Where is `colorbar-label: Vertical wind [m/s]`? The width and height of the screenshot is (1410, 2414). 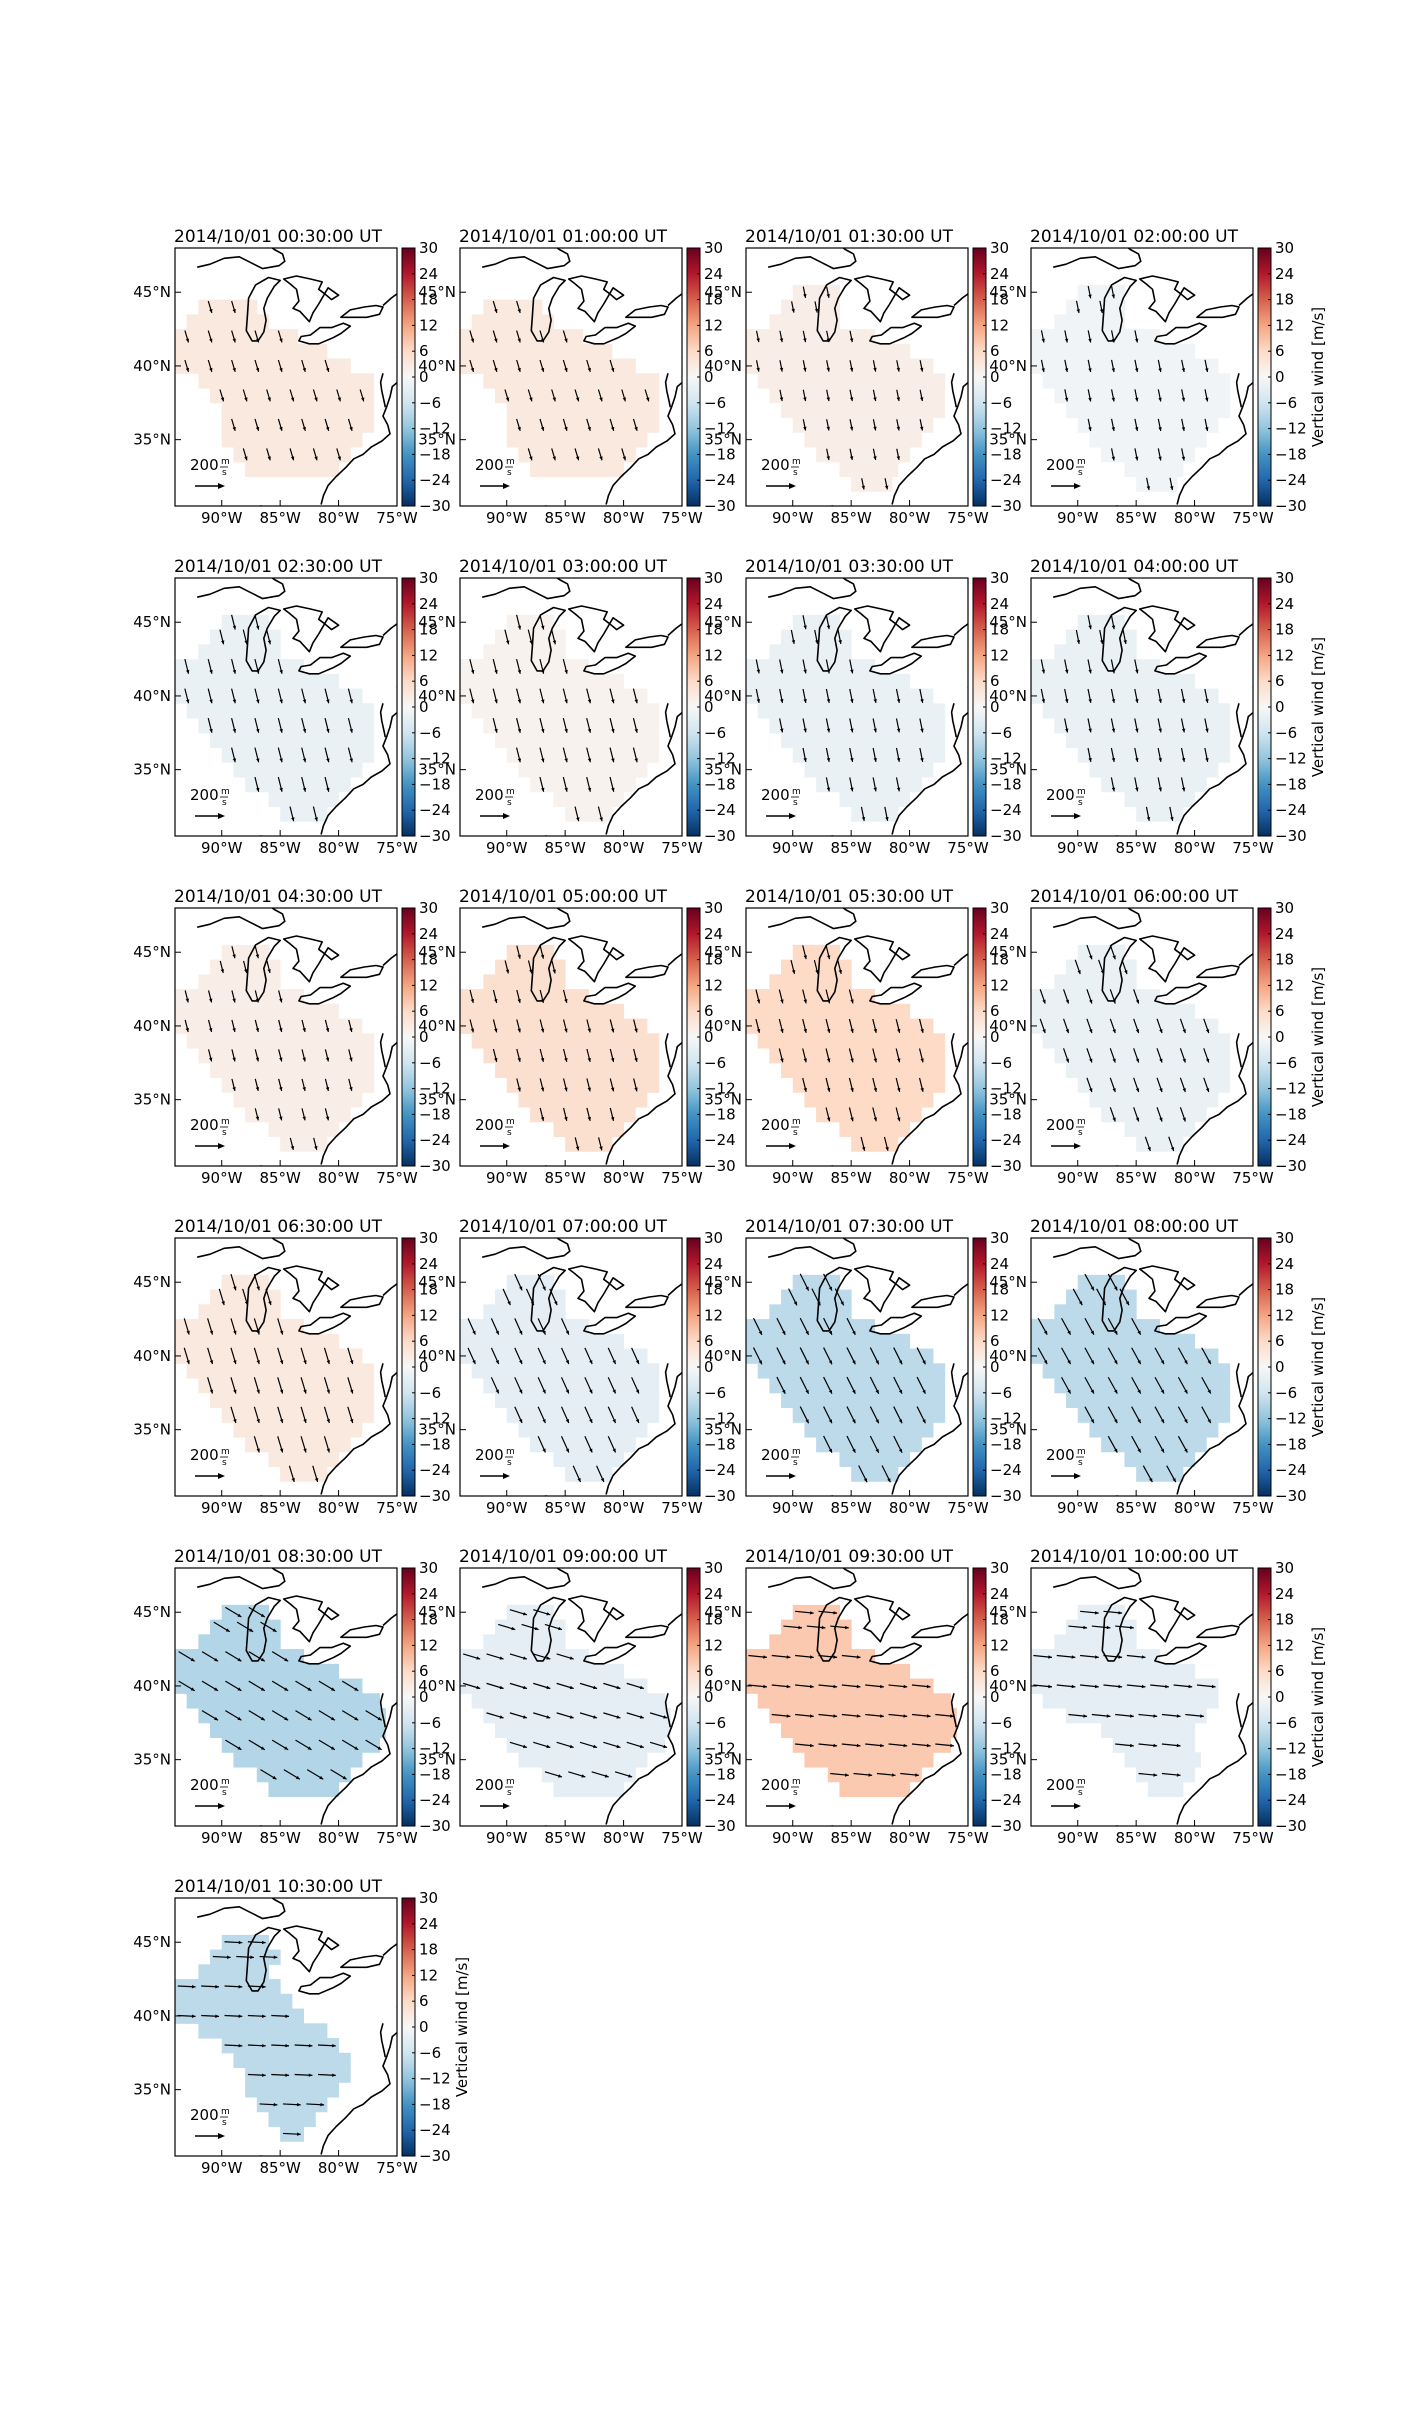 colorbar-label: Vertical wind [m/s] is located at coordinates (462, 2027).